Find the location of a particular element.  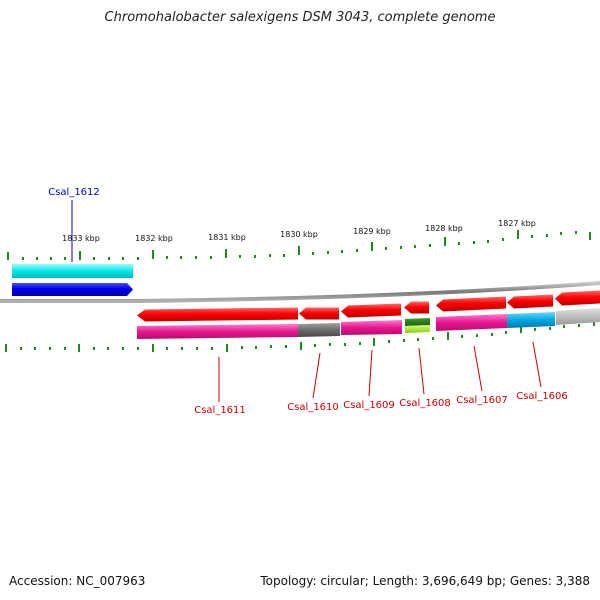

gene-label-csal-1610: Csal_1610 is located at coordinates (313, 407).